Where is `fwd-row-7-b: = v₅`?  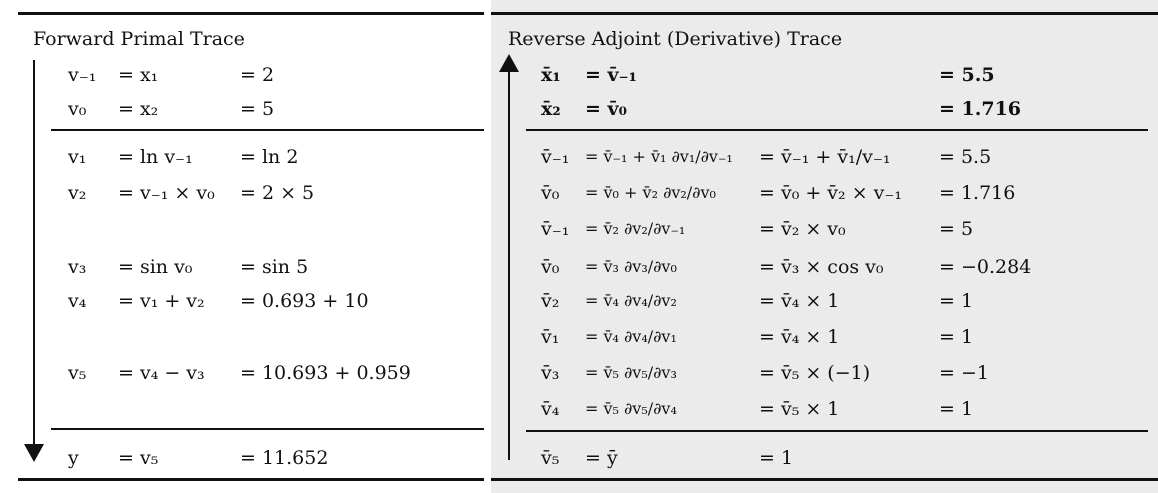 fwd-row-7-b: = v₅ is located at coordinates (138, 458).